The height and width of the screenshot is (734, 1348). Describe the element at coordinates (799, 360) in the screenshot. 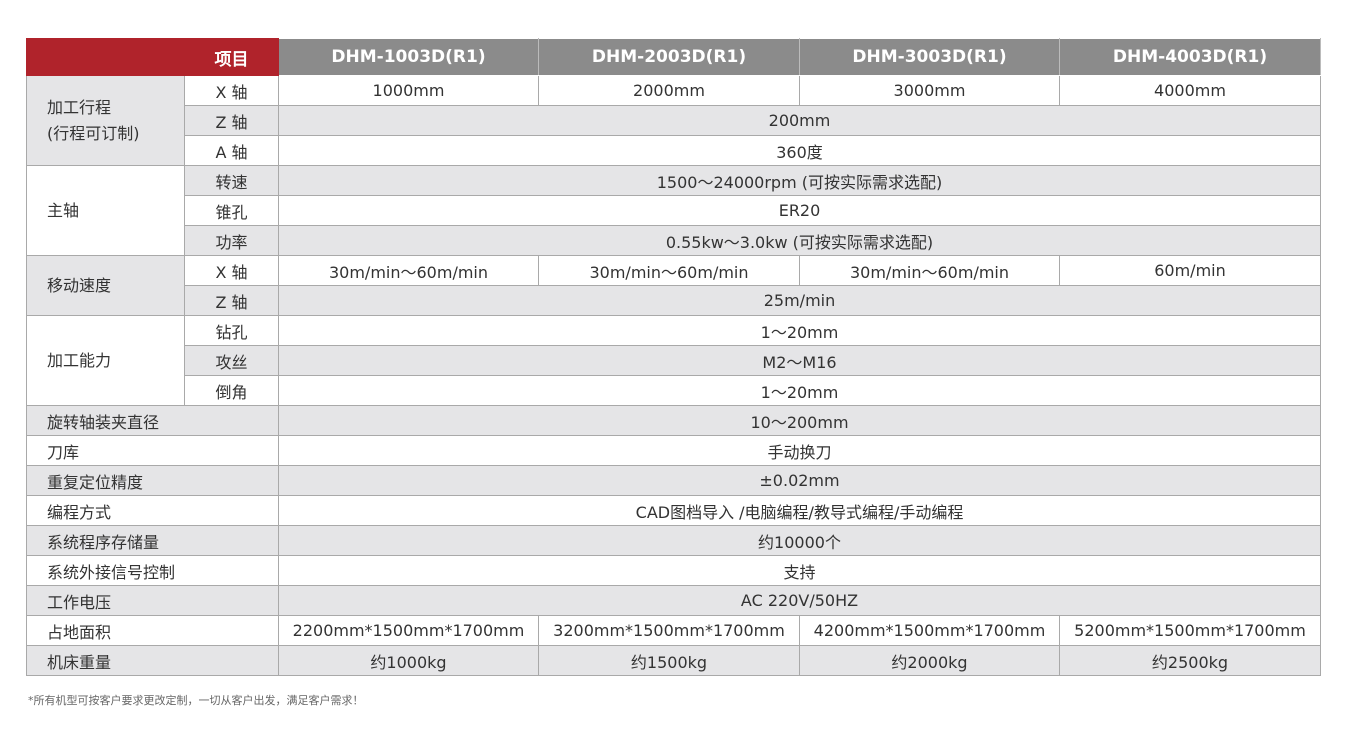

I see `cell: M2～M16` at that location.